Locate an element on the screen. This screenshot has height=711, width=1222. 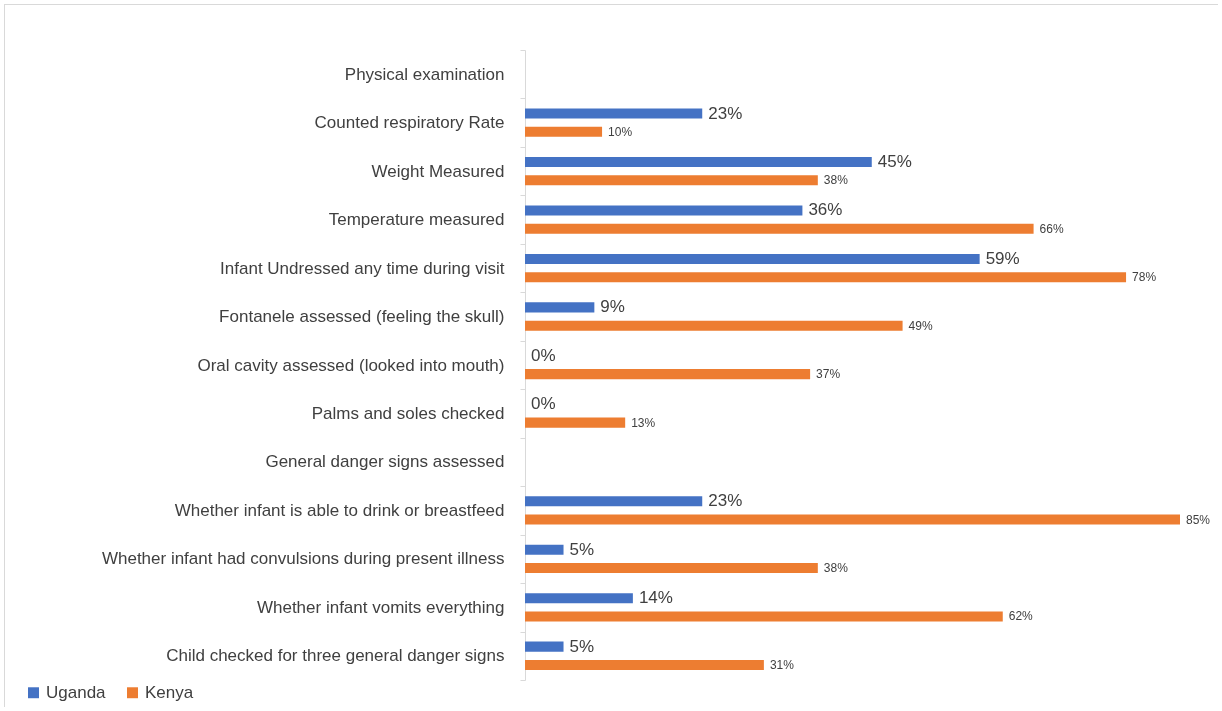
data-label: 62% is located at coordinates (1021, 616).